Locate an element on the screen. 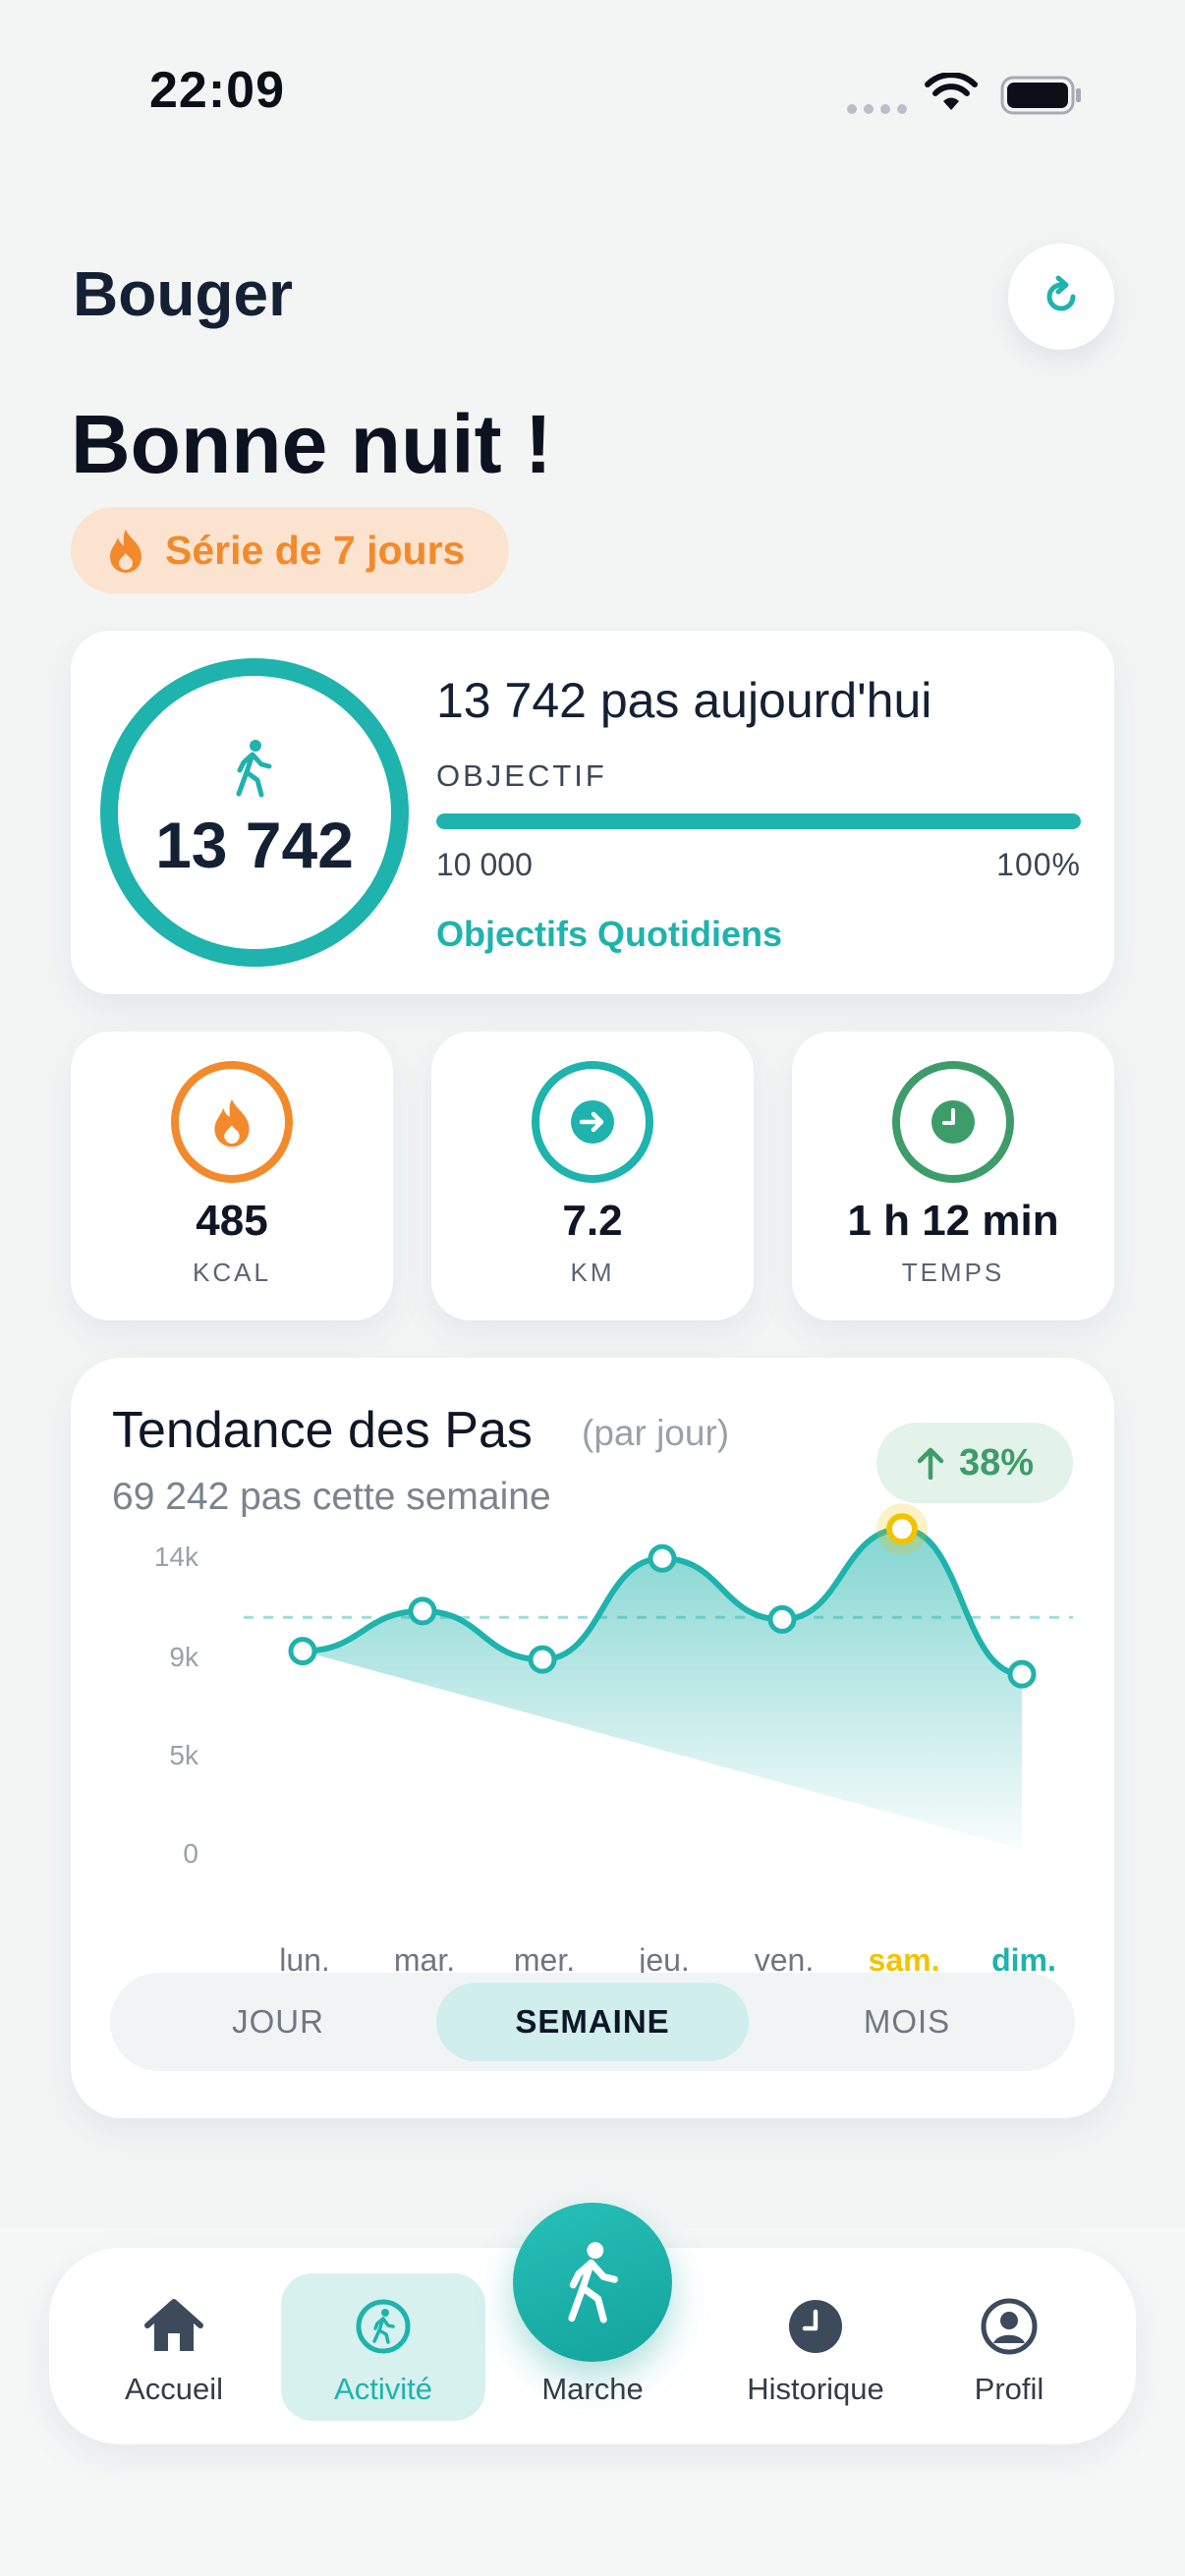 The image size is (1185, 2576). x-tick-label: jeu. is located at coordinates (664, 1960).